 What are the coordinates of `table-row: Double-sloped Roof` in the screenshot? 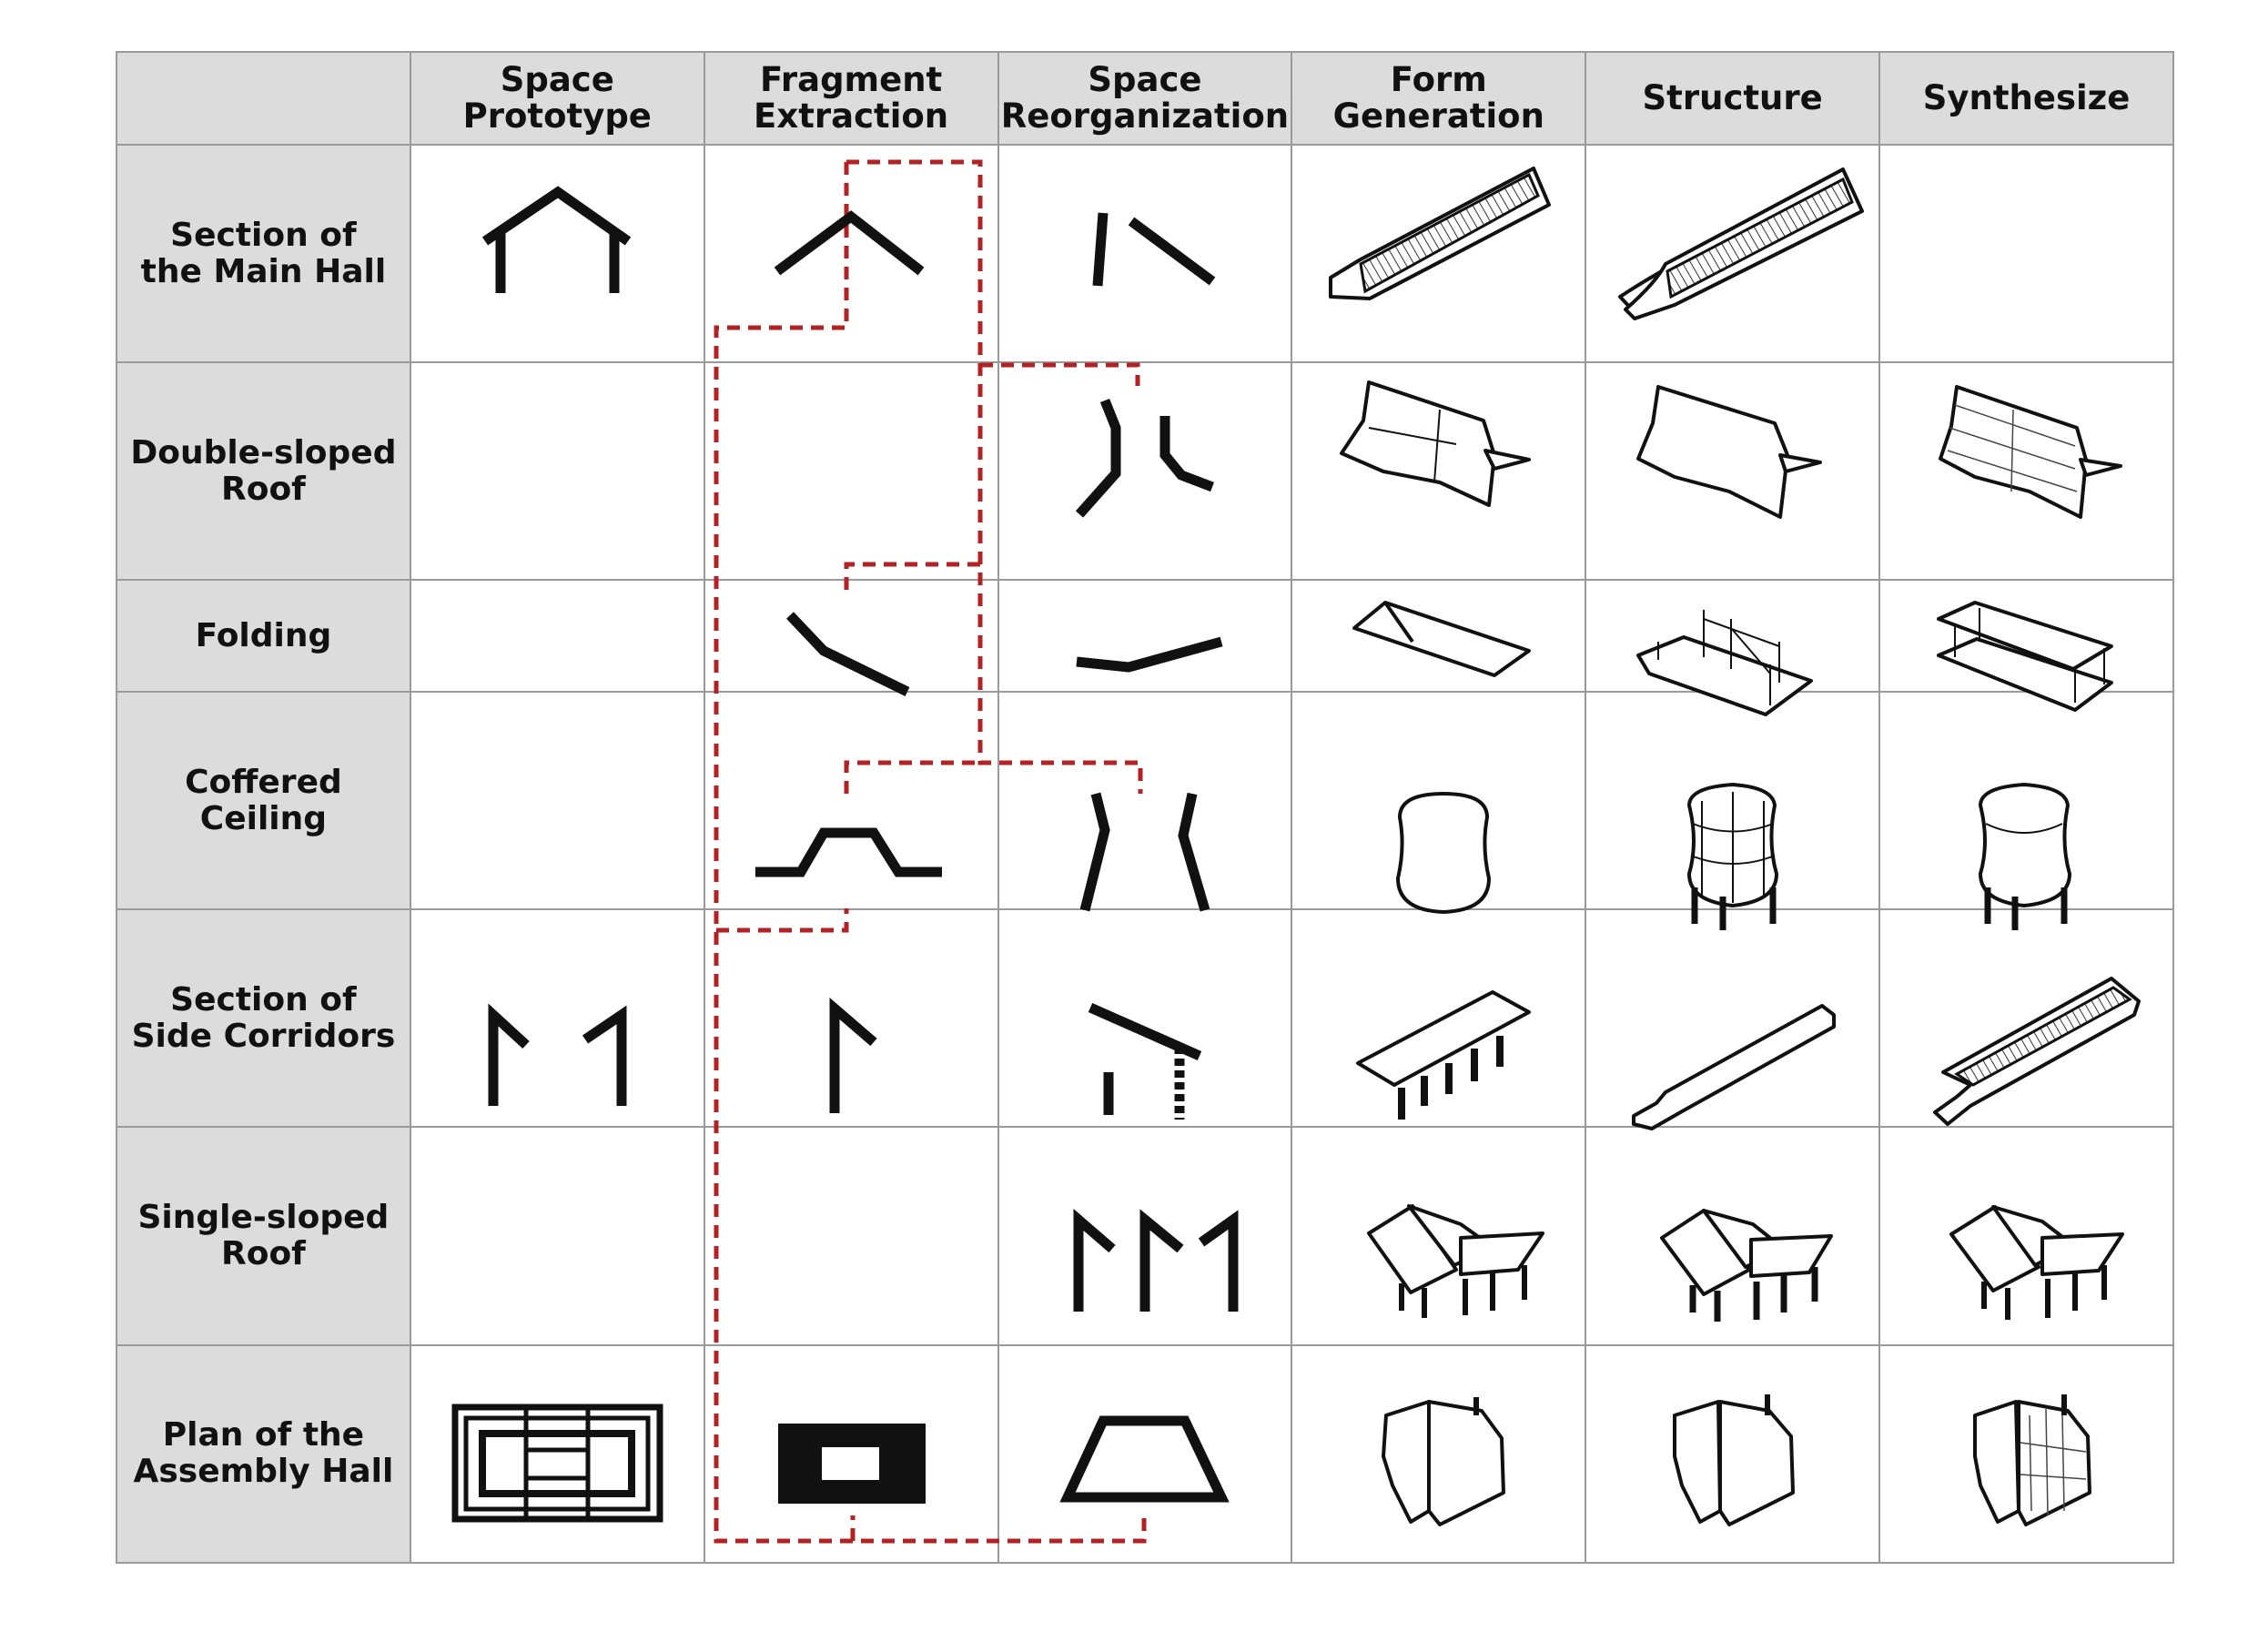 It's located at (1145, 472).